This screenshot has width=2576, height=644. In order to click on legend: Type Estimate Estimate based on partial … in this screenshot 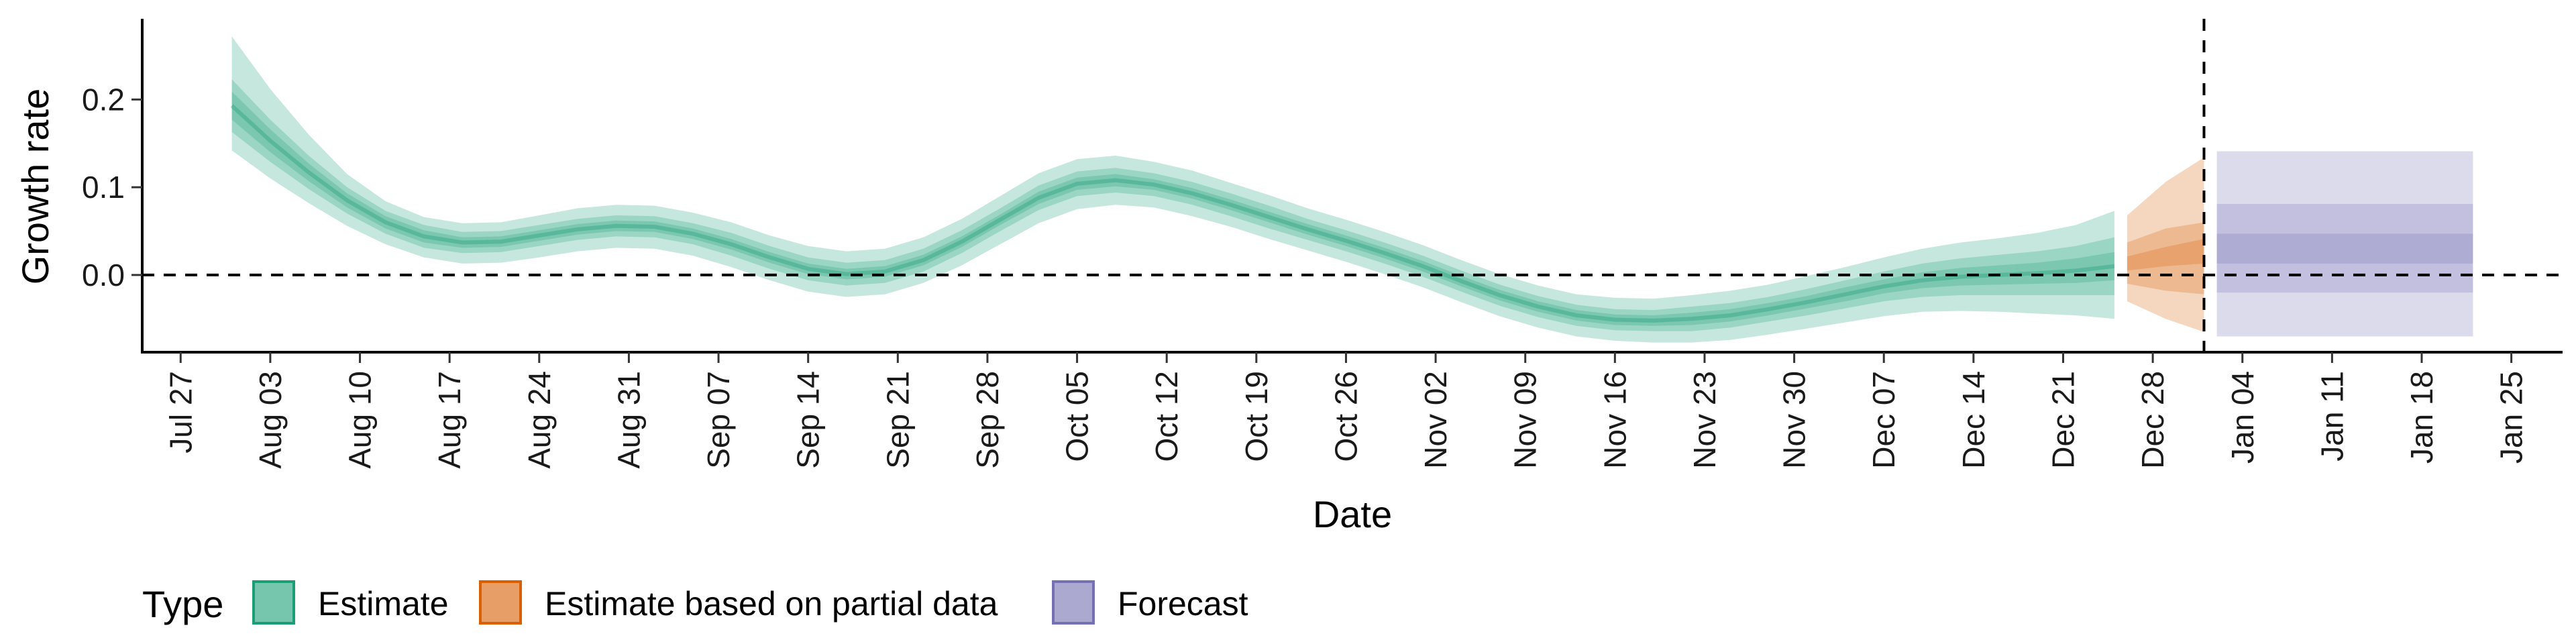, I will do `click(695, 602)`.